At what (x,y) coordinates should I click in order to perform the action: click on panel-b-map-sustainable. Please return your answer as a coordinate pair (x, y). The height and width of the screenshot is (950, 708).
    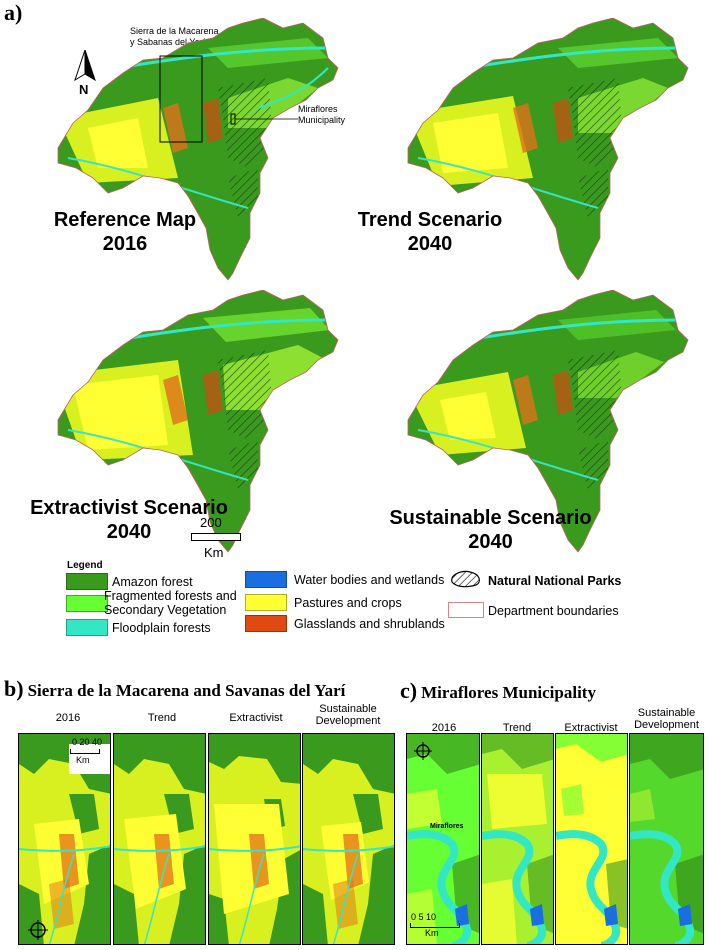
    Looking at the image, I should click on (348, 839).